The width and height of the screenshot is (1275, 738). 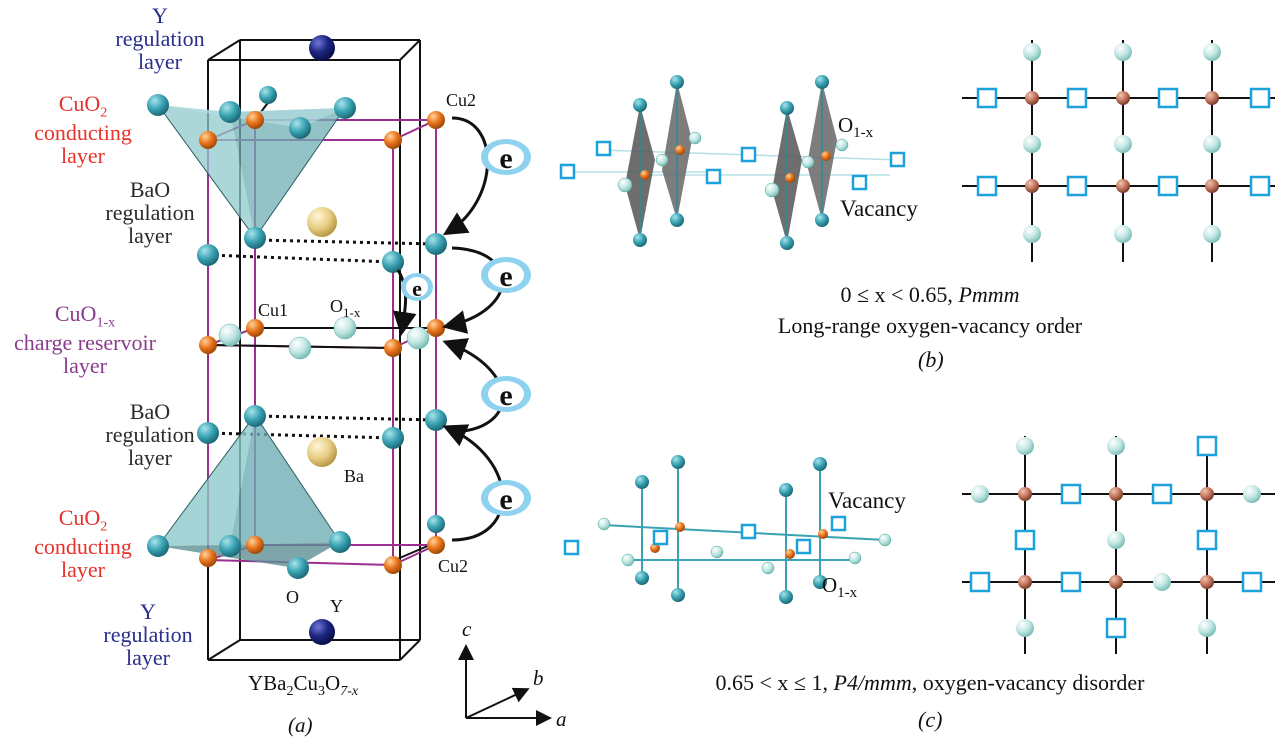 I want to click on electron-badges: e e e e e, so click(x=466, y=327).